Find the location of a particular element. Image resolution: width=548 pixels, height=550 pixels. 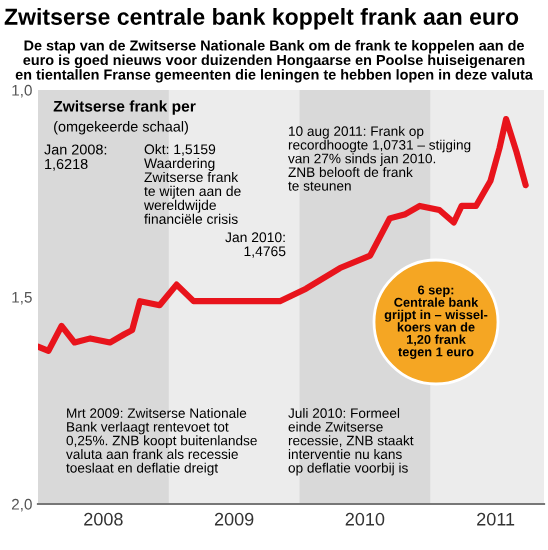

x-tick-label: 2011 is located at coordinates (496, 519).